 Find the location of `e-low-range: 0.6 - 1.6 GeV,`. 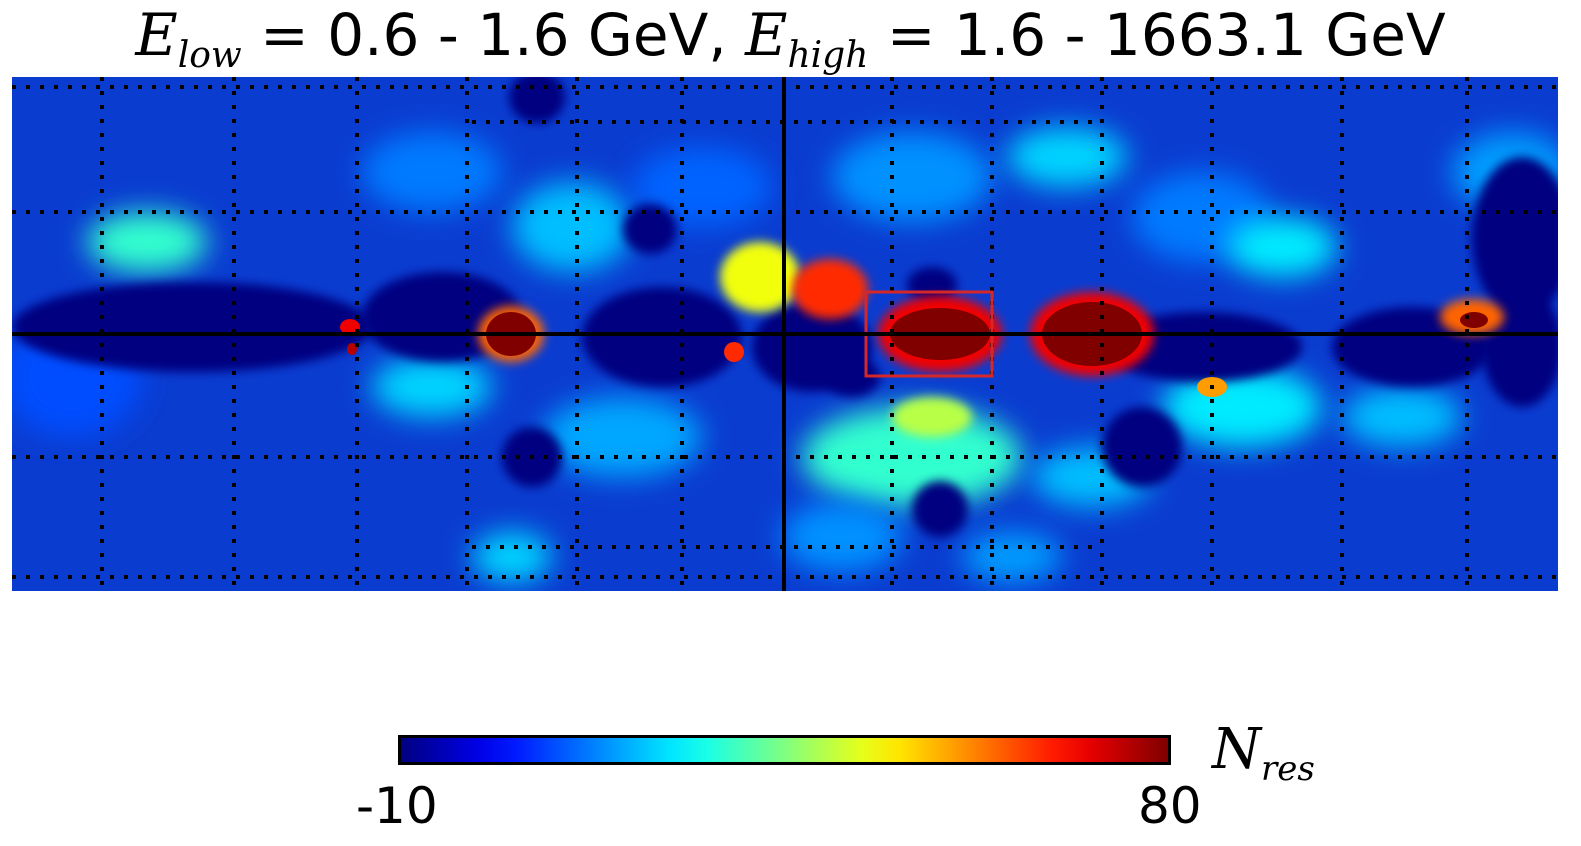

e-low-range: 0.6 - 1.6 GeV, is located at coordinates (527, 35).